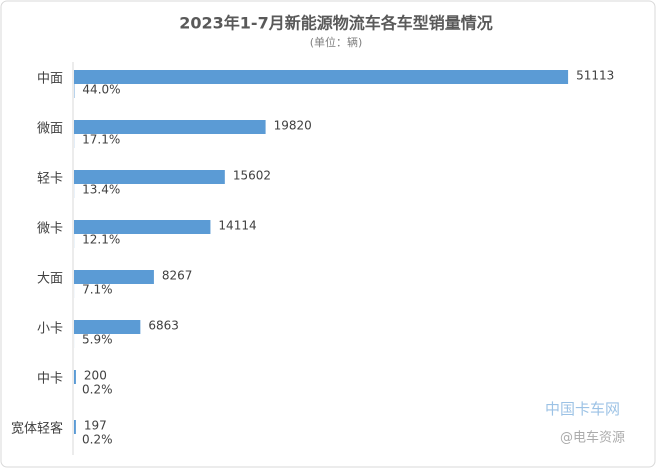 The width and height of the screenshot is (672, 474). What do you see at coordinates (252, 176) in the screenshot?
I see `data-label: 15602` at bounding box center [252, 176].